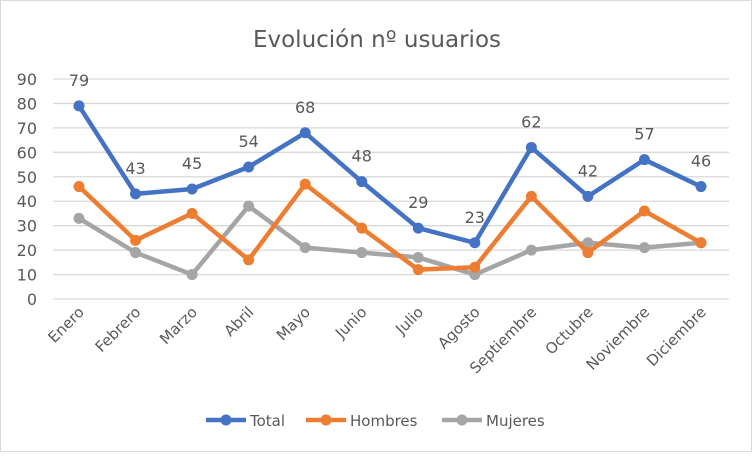  What do you see at coordinates (384, 421) in the screenshot?
I see `legend-label: Hombres` at bounding box center [384, 421].